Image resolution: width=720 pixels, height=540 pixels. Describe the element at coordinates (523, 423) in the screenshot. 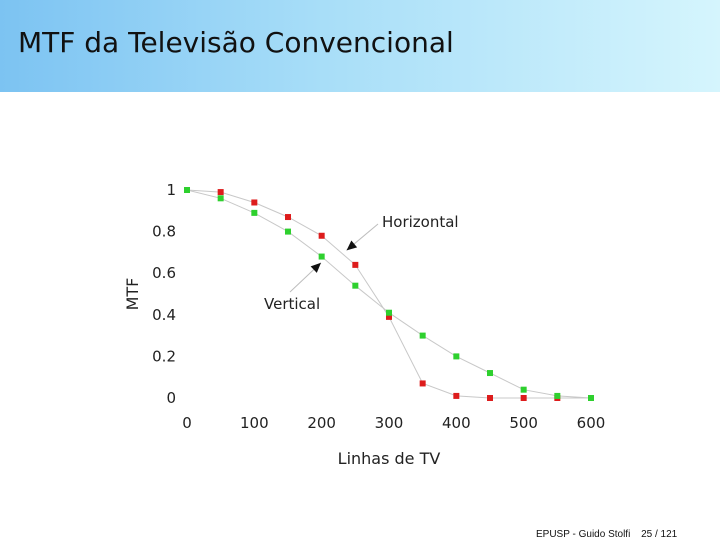

I see `x-tick-label: 500` at that location.